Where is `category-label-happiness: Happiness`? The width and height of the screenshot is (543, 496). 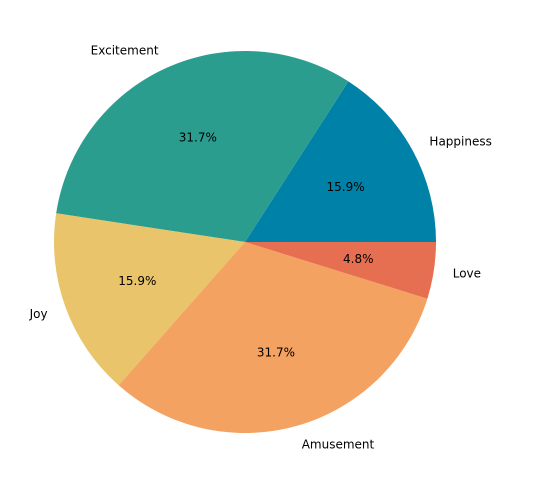
category-label-happiness: Happiness is located at coordinates (460, 141).